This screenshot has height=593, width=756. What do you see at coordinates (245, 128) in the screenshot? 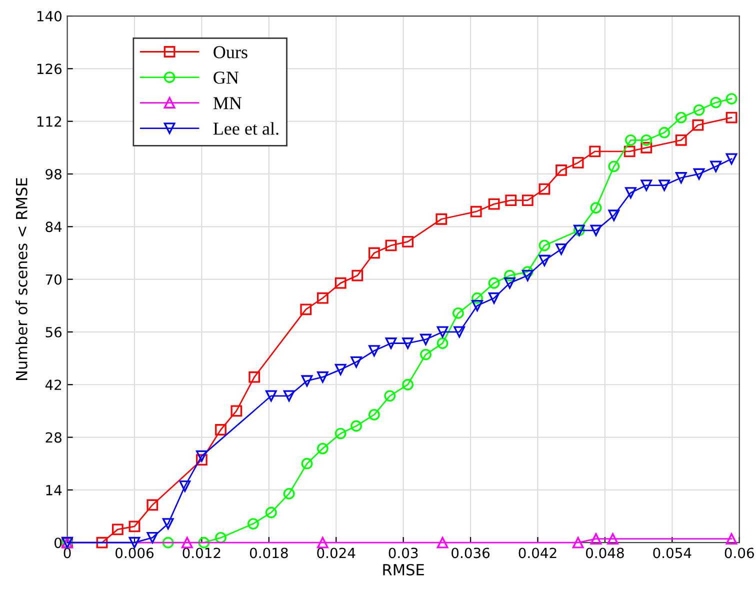
I see `legend-label: Lee et al.` at bounding box center [245, 128].